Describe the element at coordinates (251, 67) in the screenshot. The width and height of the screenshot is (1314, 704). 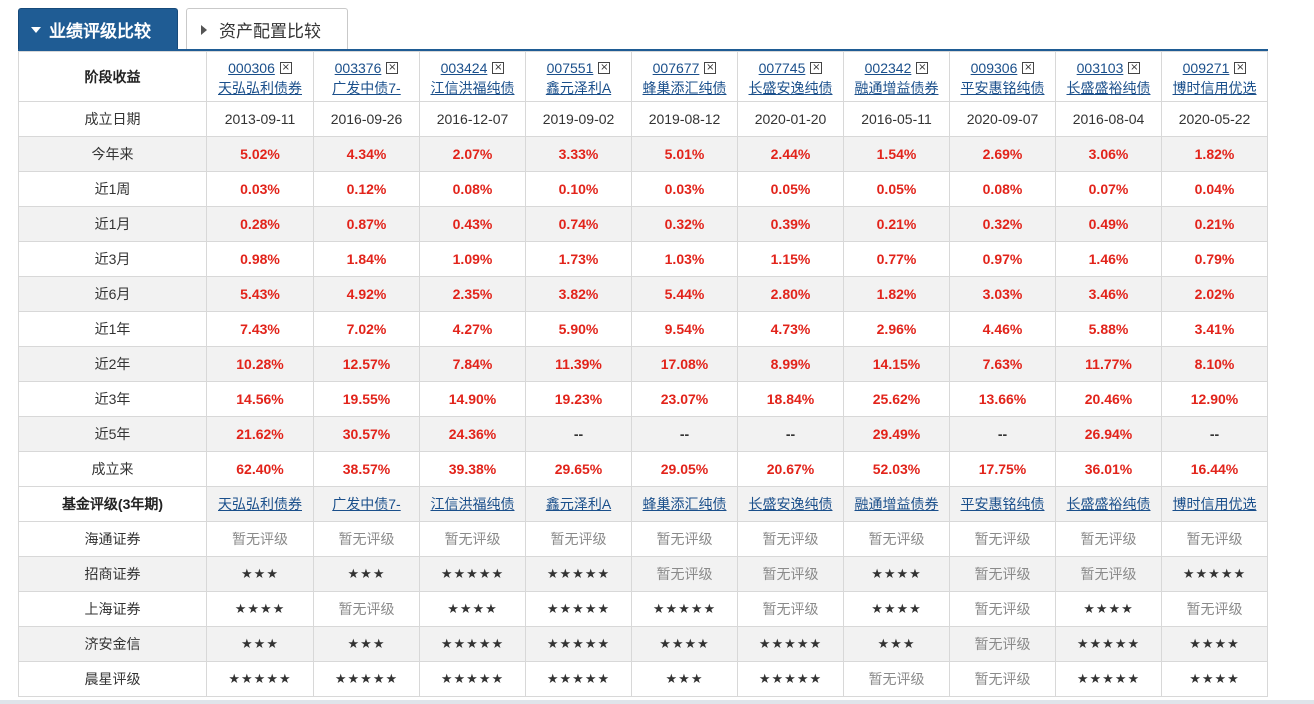
I see `fund-code-link: 000306` at that location.